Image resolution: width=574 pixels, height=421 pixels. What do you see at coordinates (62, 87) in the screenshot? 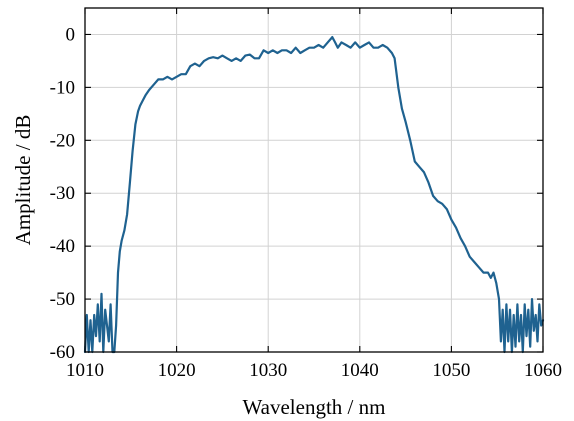
I see `y-tick-label: -10` at bounding box center [62, 87].